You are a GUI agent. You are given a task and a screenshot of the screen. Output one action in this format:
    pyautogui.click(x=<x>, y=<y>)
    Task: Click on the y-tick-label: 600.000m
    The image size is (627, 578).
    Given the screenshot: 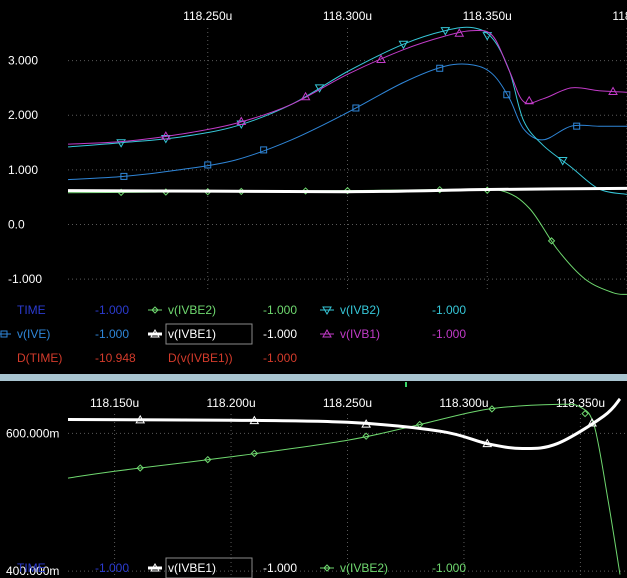 What is the action you would take?
    pyautogui.click(x=32, y=433)
    